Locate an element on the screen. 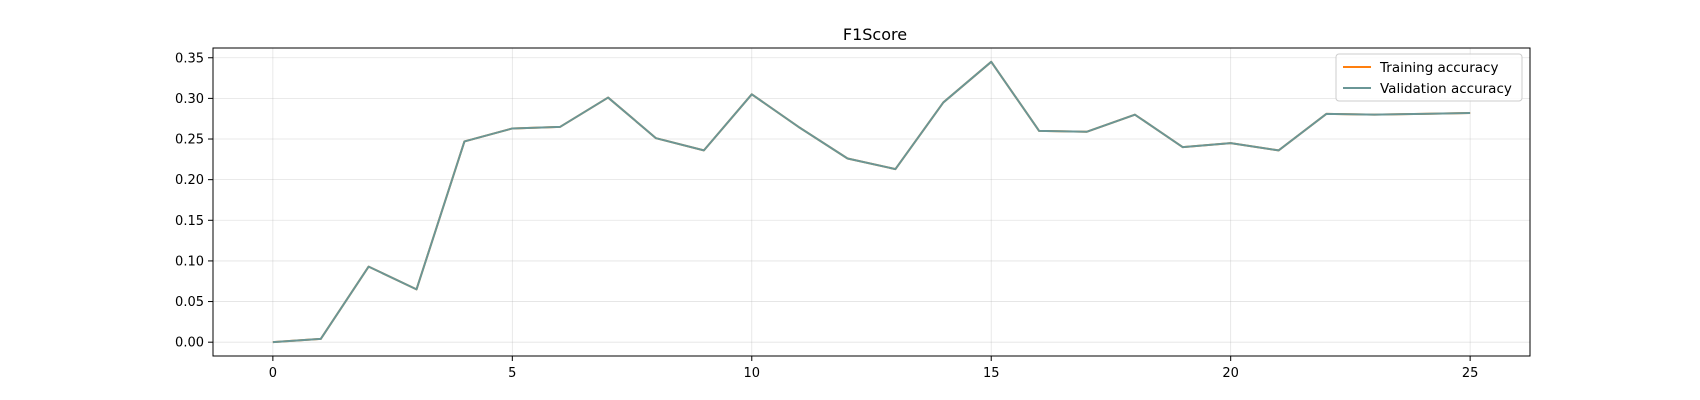 Image resolution: width=1700 pixels, height=400 pixels. chart-title: F1Score is located at coordinates (875, 34).